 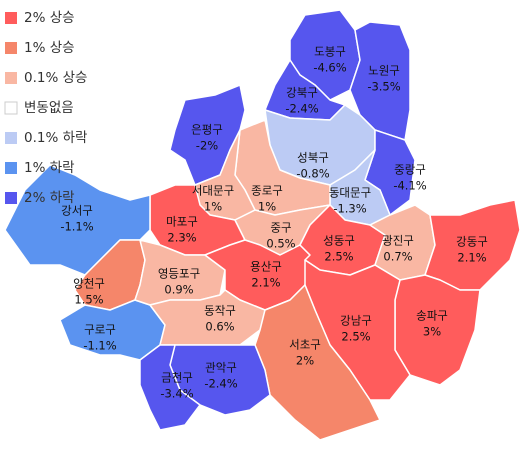 I want to click on district-value: -4.6%, so click(x=329, y=68).